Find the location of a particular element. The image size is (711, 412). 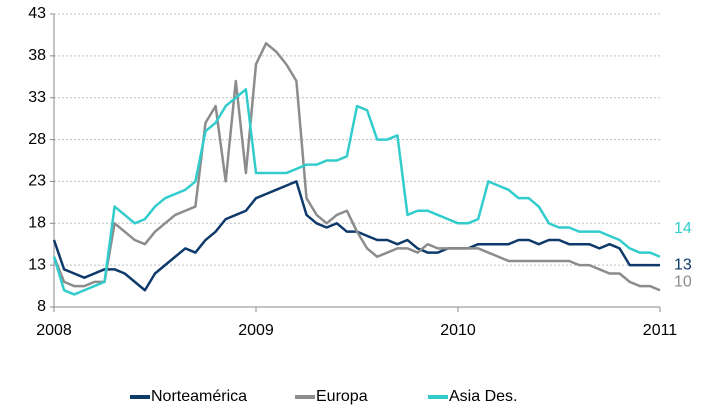

x-tick-label: 2009 is located at coordinates (256, 330).